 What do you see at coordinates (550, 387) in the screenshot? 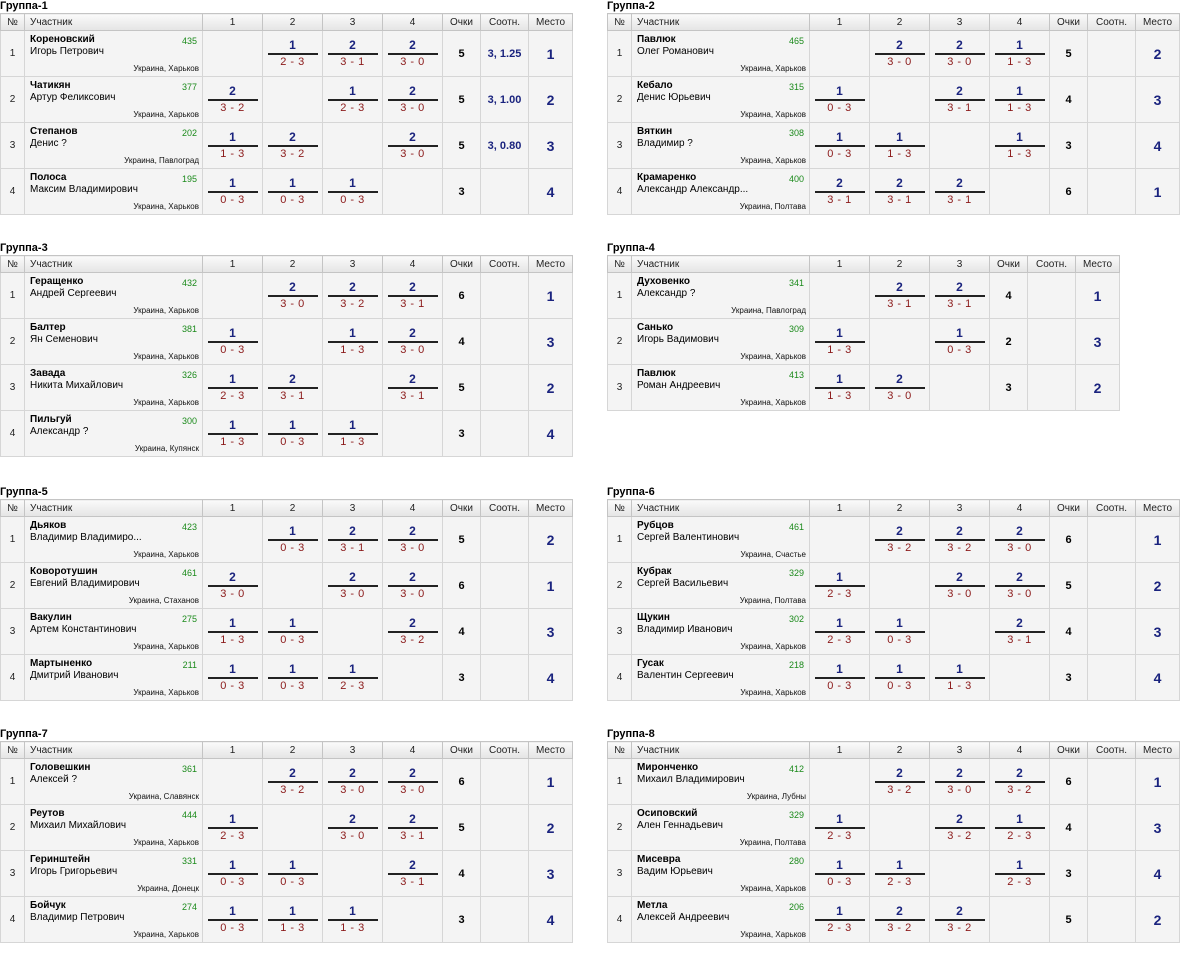
I see `final-place: 2` at bounding box center [550, 387].